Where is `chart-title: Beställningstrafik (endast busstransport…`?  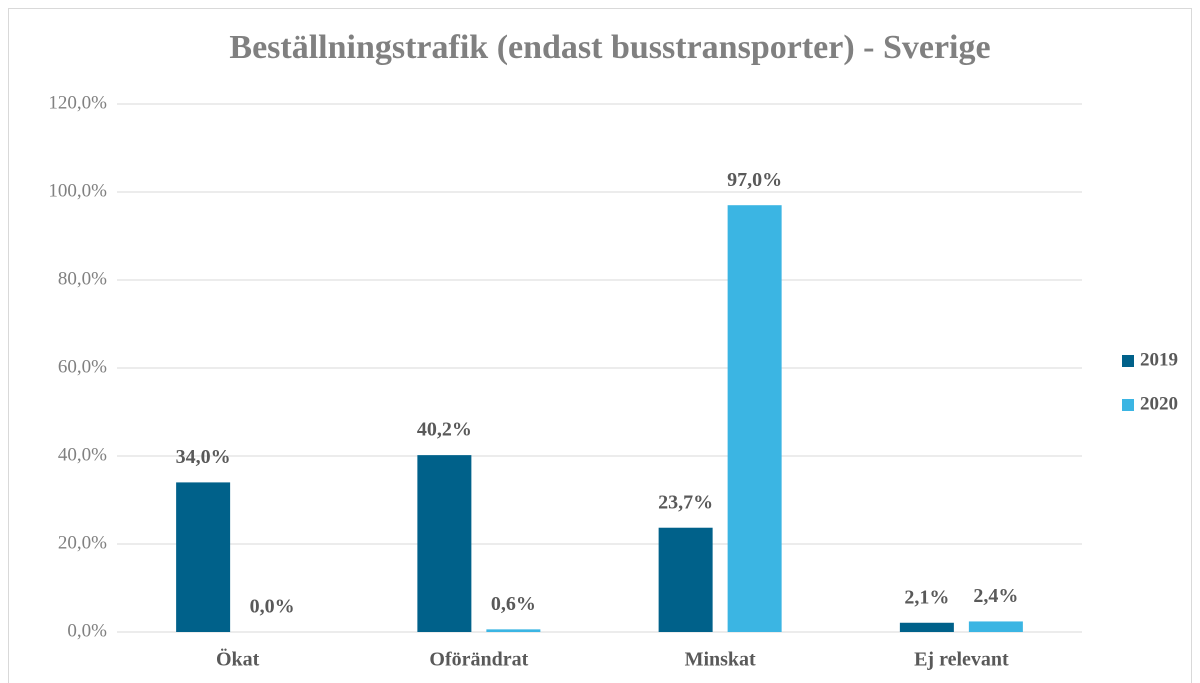
chart-title: Beställningstrafik (endast busstransport… is located at coordinates (609, 47).